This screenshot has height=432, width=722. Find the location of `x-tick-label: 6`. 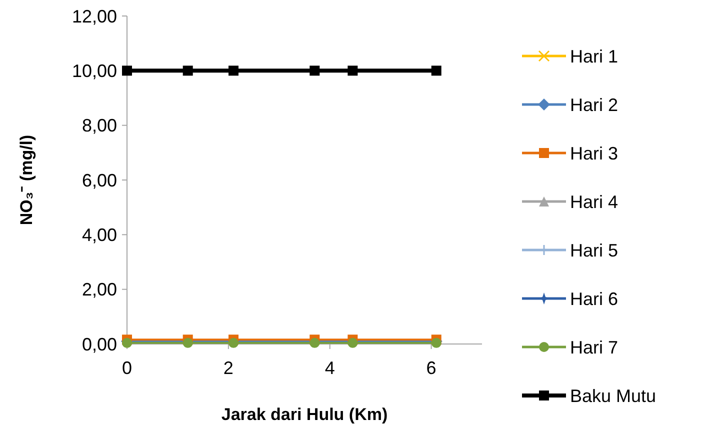

x-tick-label: 6 is located at coordinates (431, 368).